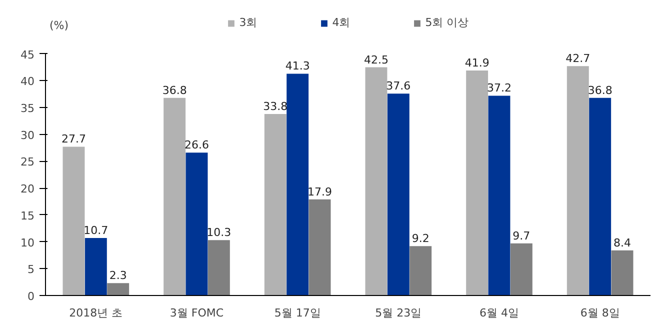 This screenshot has width=670, height=327. I want to click on y-tick-label: 35, so click(27, 109).